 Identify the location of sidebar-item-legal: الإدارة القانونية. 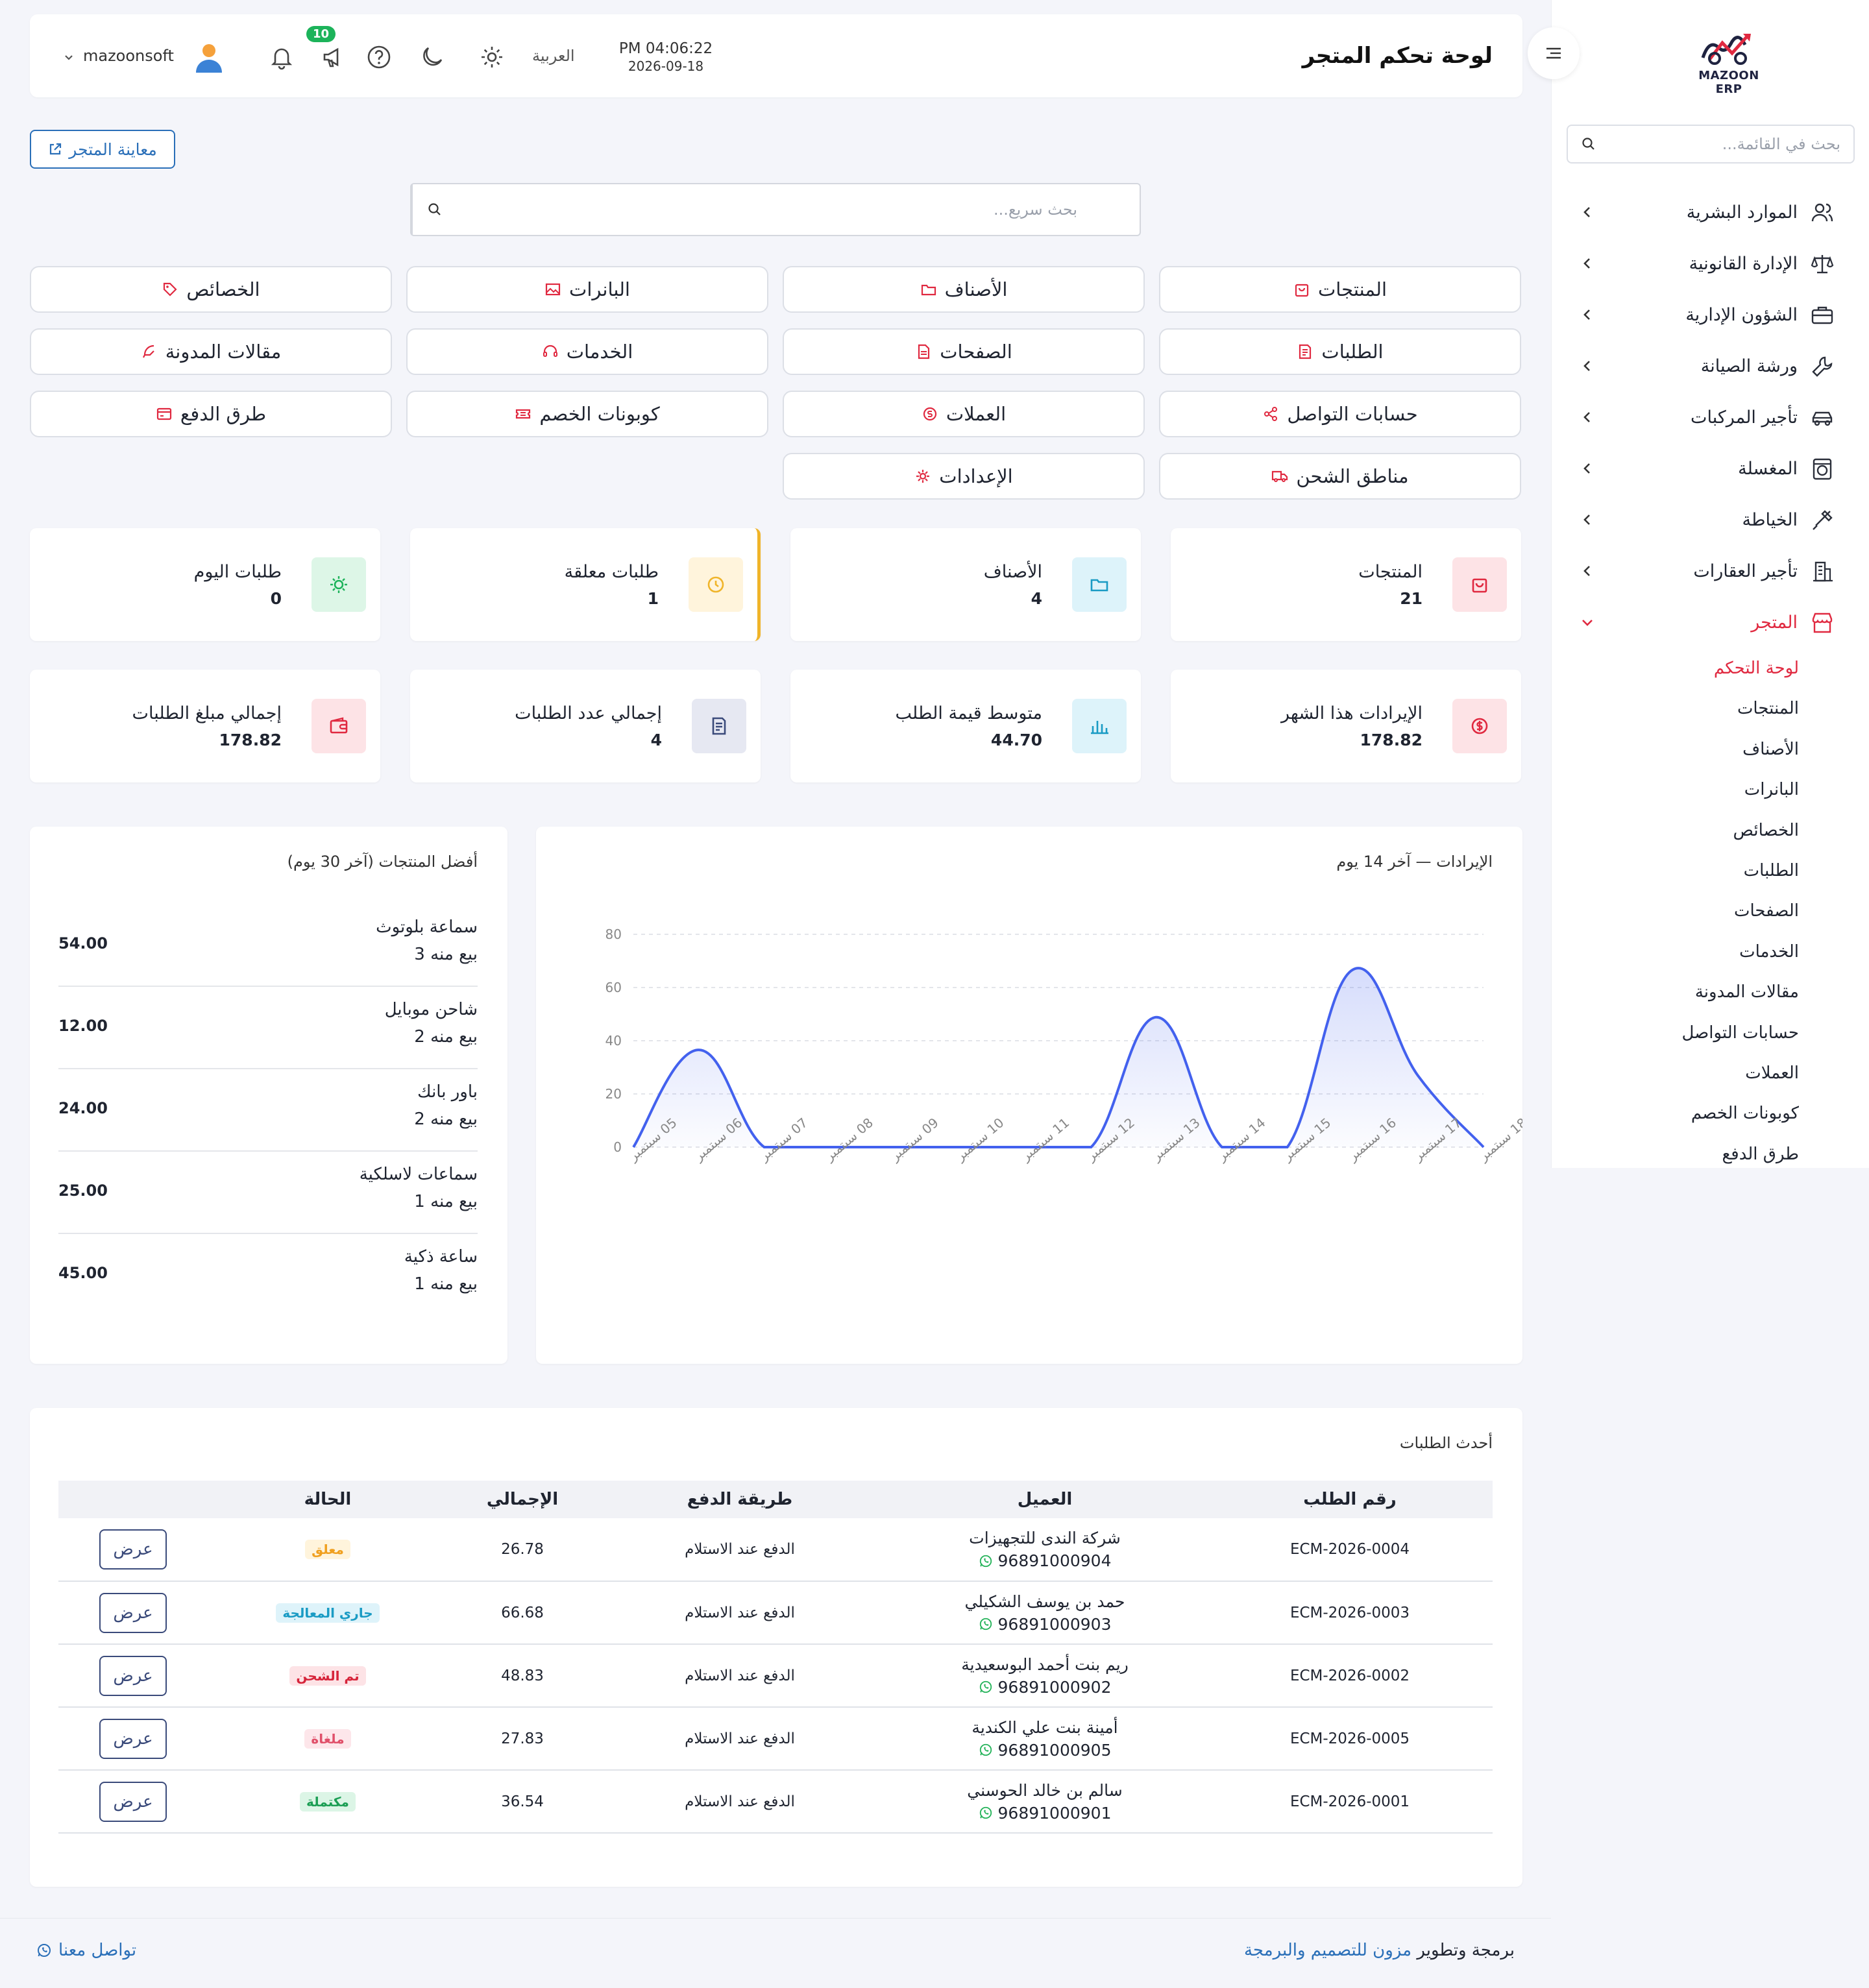
(1710, 263).